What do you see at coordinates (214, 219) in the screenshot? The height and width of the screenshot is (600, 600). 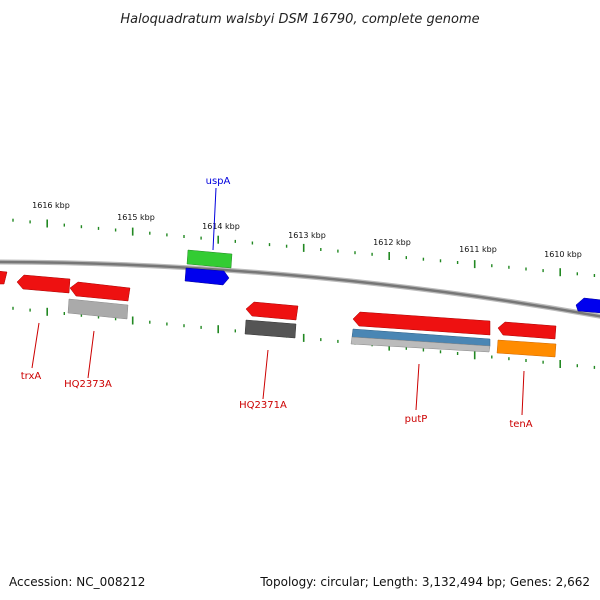 I see `connector-uspA` at bounding box center [214, 219].